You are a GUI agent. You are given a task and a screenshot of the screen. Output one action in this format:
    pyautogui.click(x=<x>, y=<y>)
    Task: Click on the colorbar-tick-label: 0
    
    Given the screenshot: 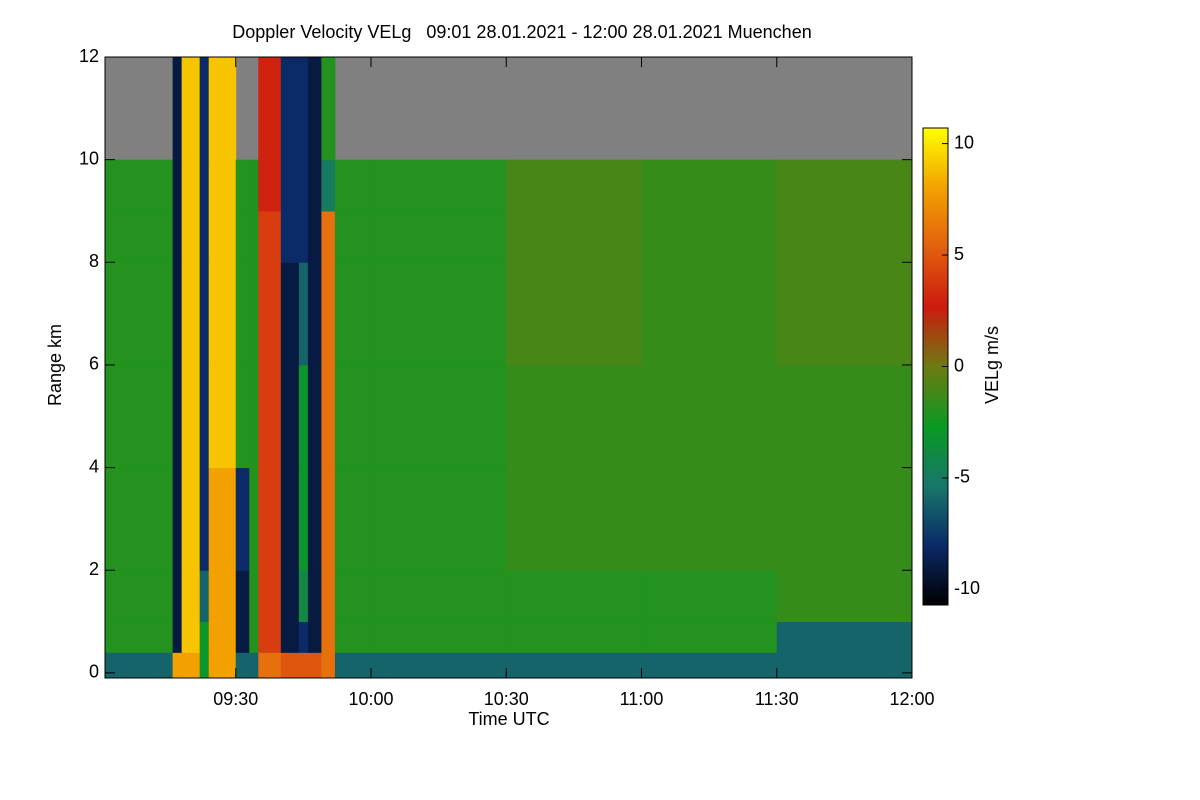 What is the action you would take?
    pyautogui.click(x=959, y=365)
    